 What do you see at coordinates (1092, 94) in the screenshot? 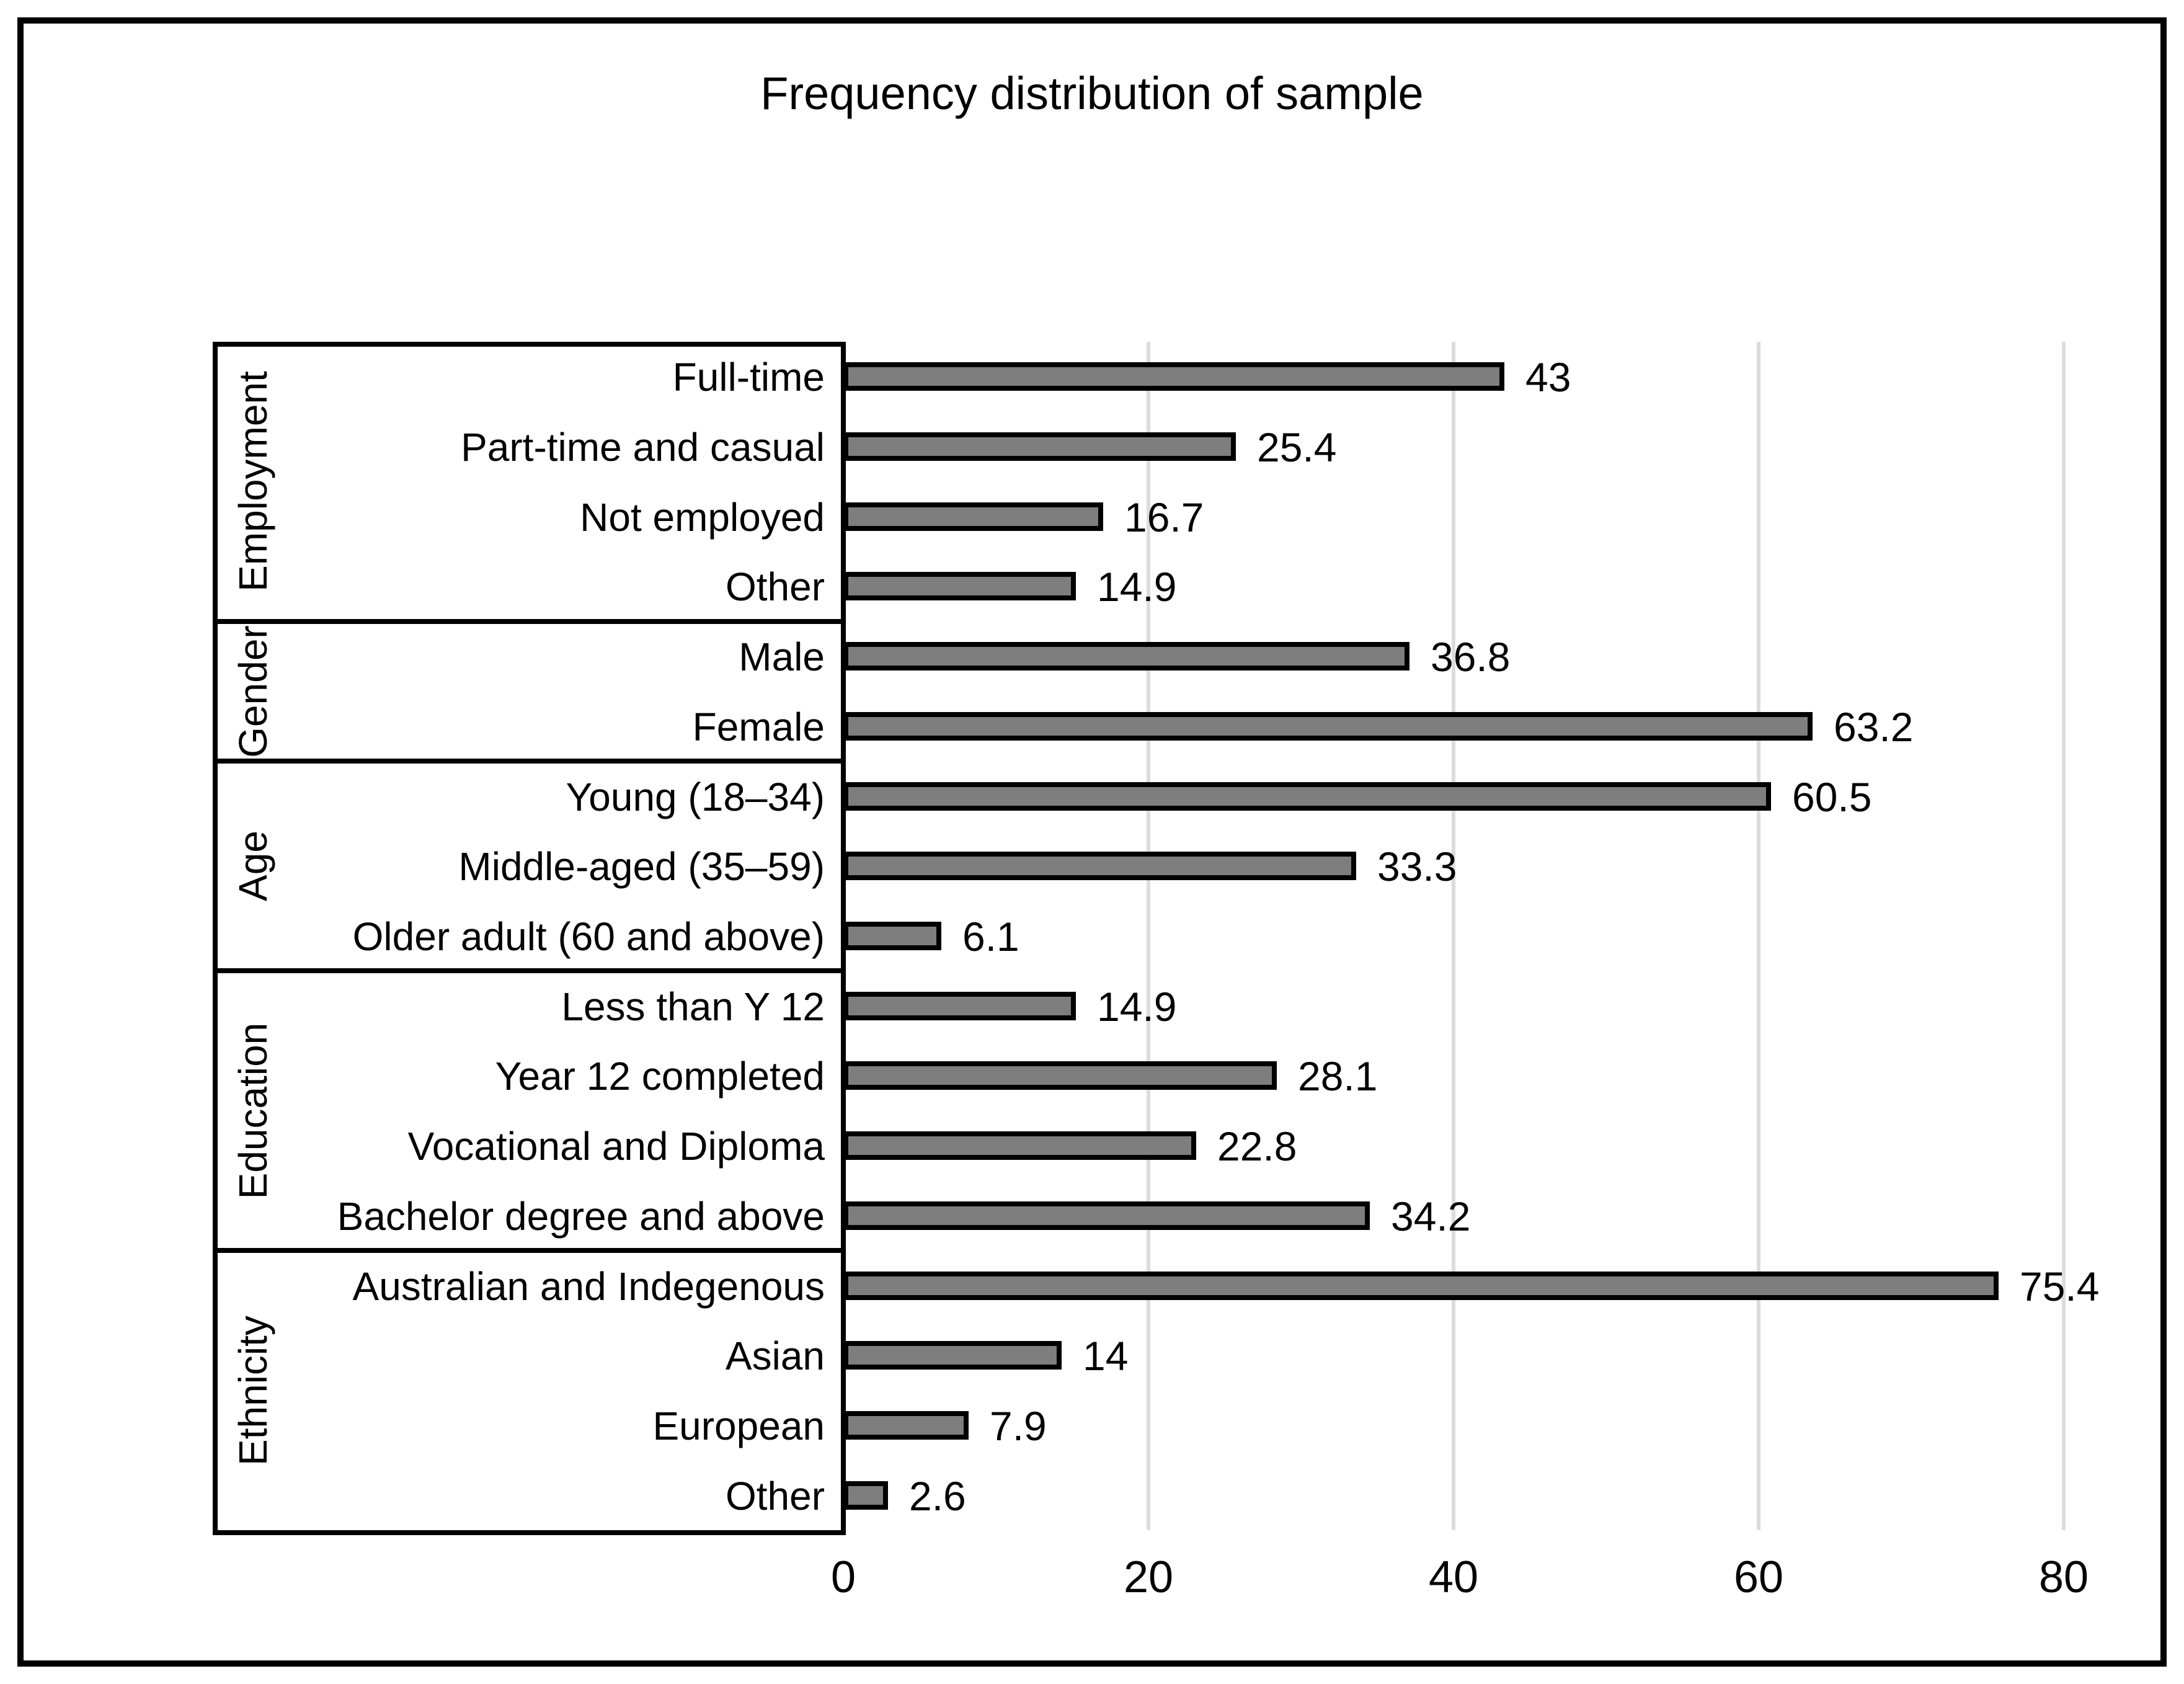
I see `chart-title: Frequency distribution of sample` at bounding box center [1092, 94].